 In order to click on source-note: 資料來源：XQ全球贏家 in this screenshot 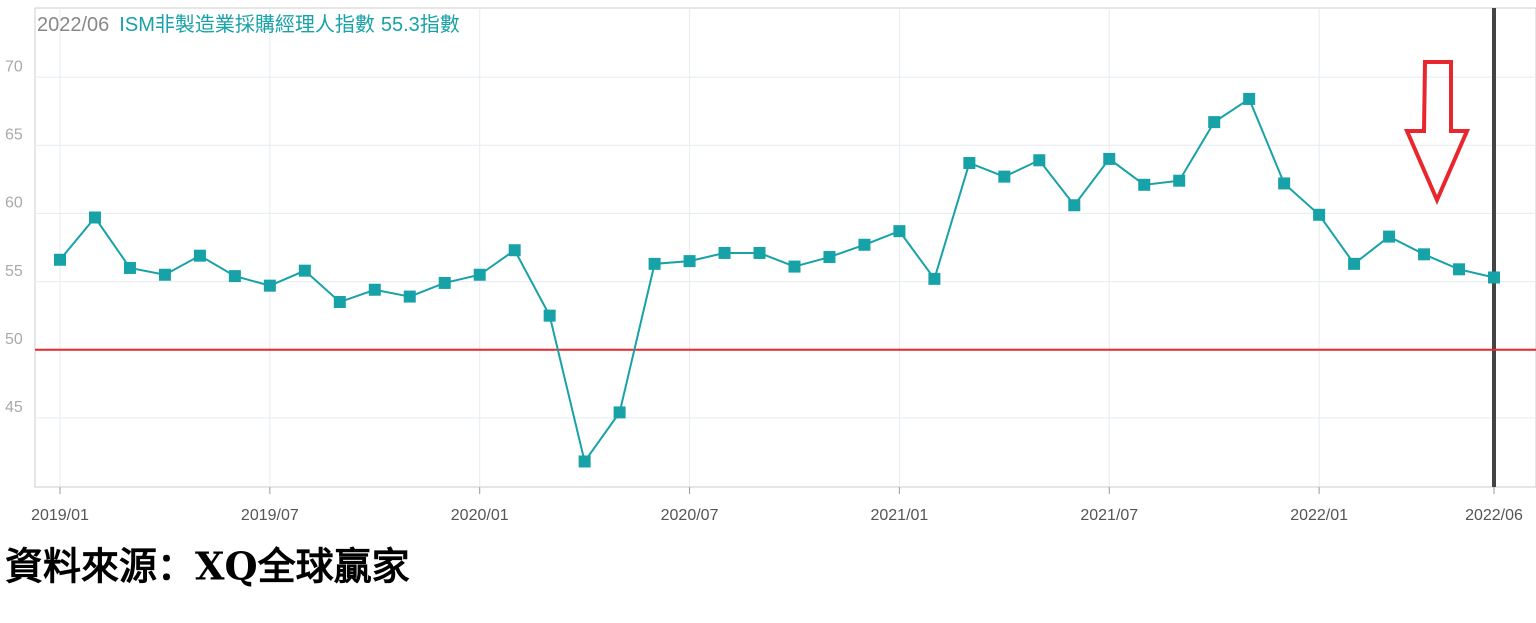, I will do `click(207, 566)`.